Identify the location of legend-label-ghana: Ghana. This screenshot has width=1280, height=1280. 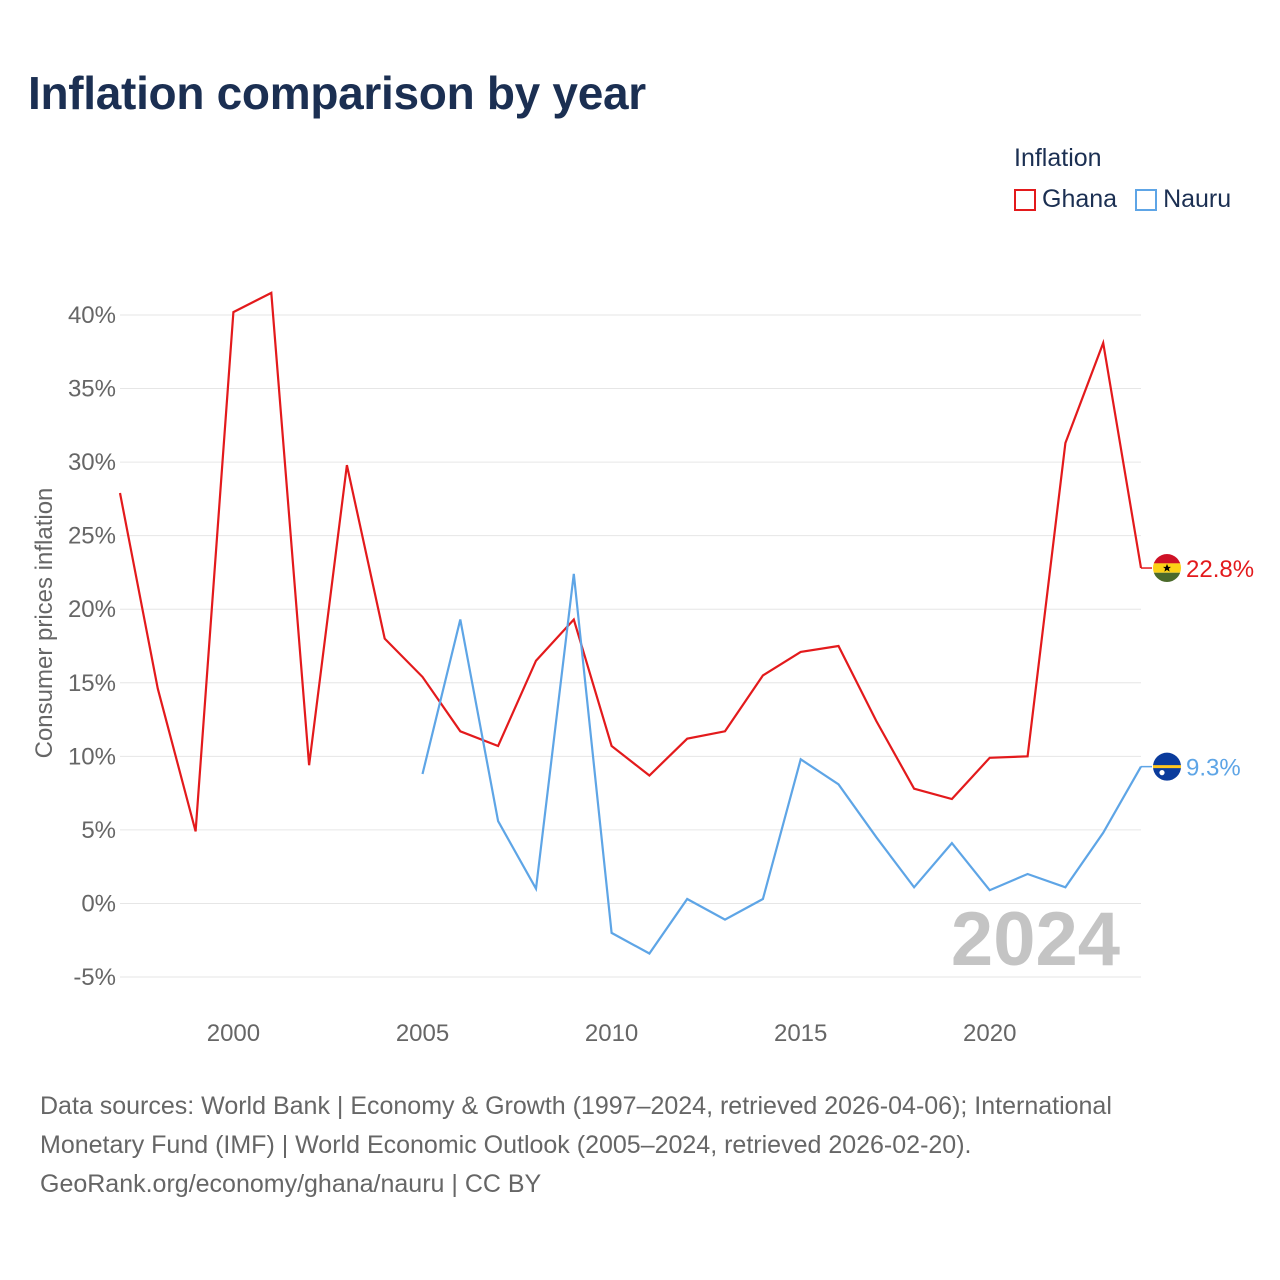
(1080, 199).